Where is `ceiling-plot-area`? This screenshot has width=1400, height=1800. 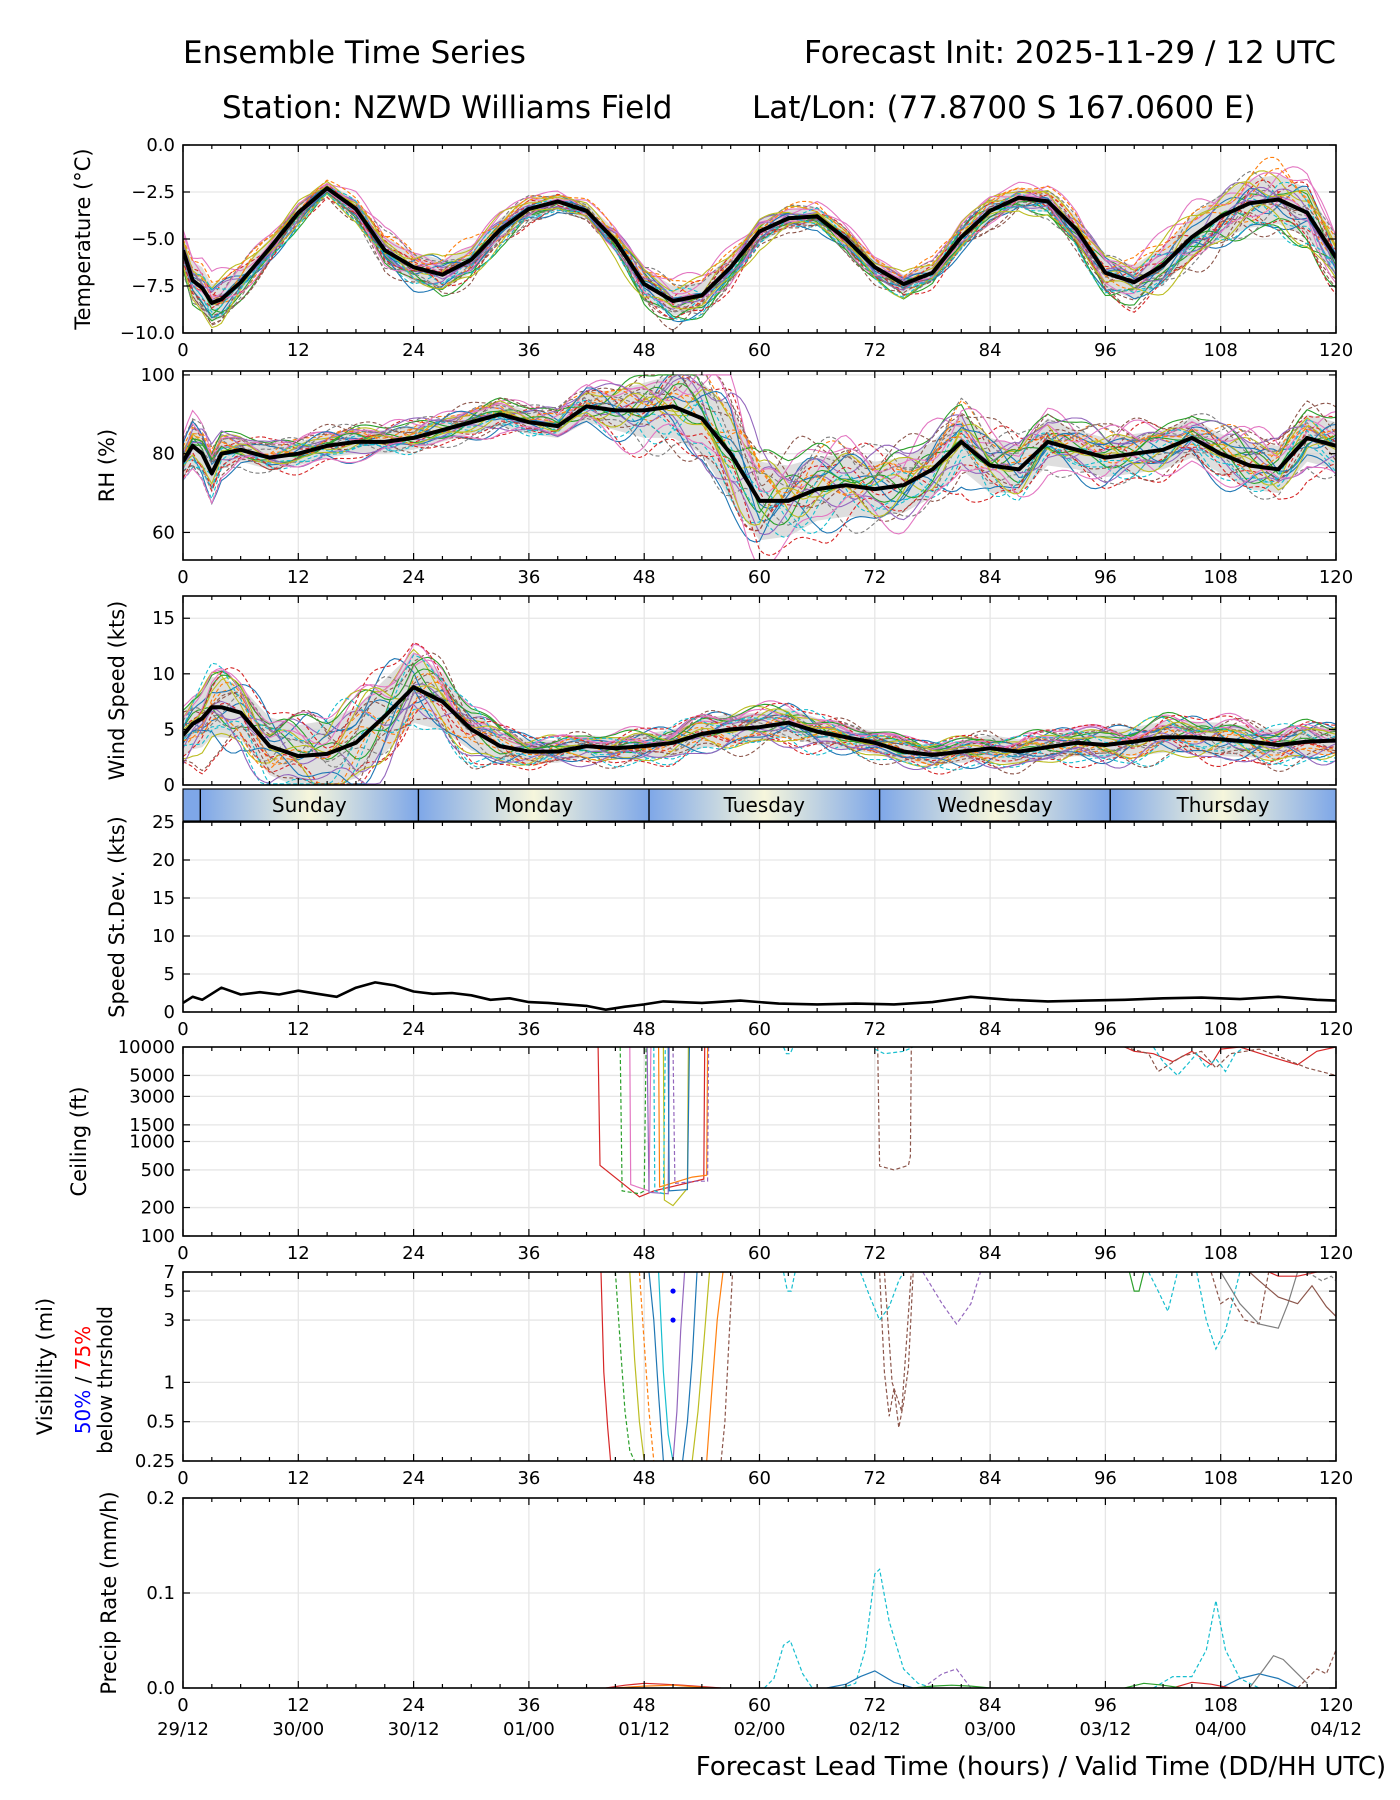
ceiling-plot-area is located at coordinates (966, 1127).